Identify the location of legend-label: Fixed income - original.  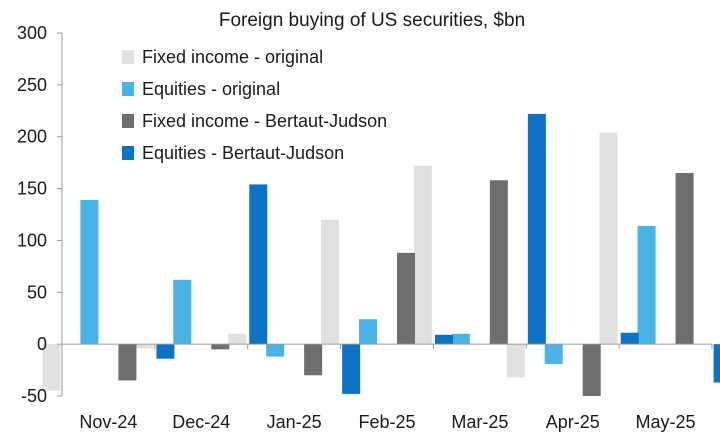
(232, 57).